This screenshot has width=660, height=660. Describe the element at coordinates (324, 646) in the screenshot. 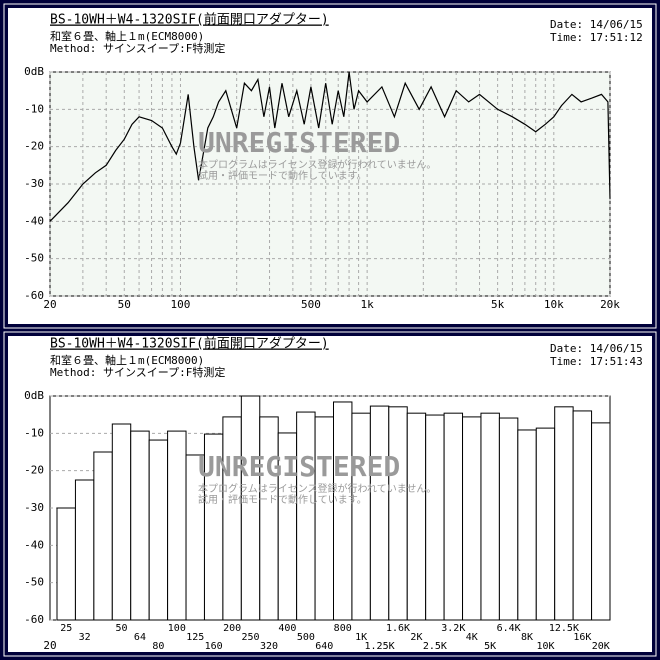

I see `x-tick-label: 640` at that location.